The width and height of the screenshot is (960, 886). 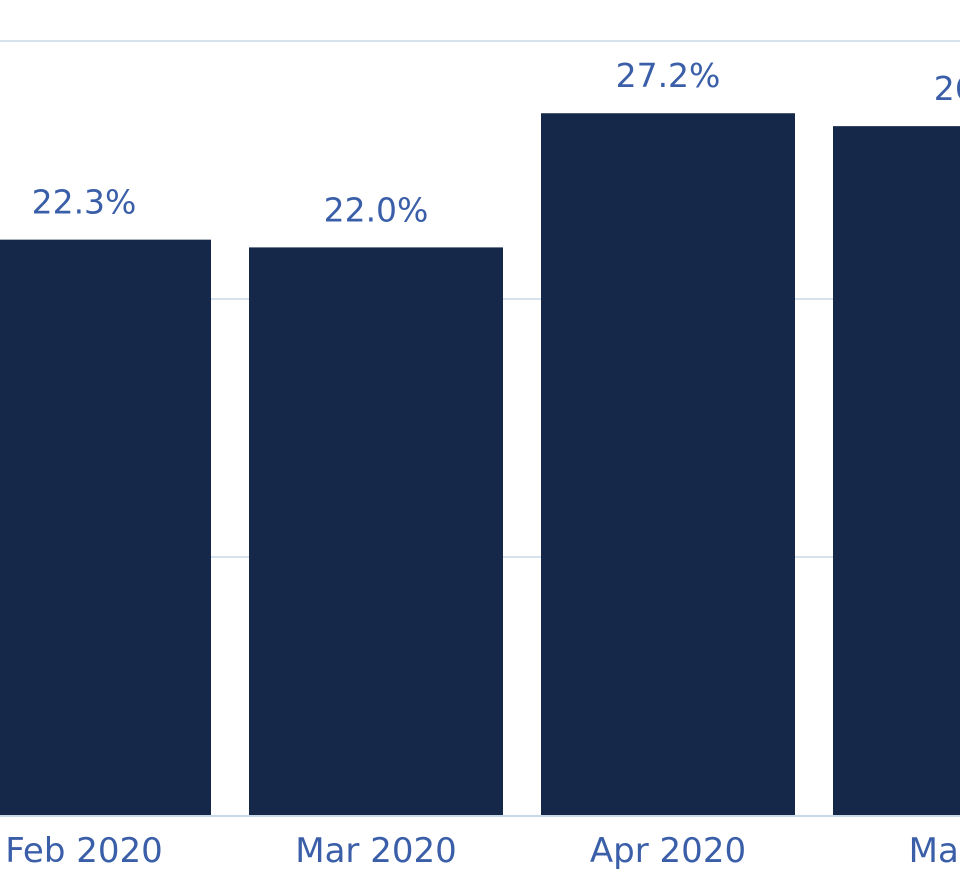 I want to click on bar-may-2020, so click(x=896, y=470).